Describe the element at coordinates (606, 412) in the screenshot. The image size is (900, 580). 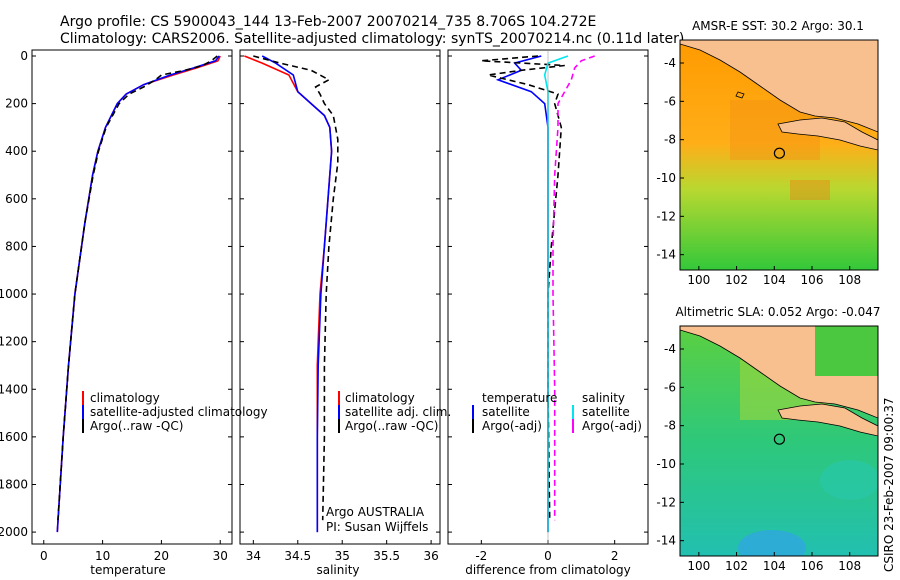
I see `legend-sal-satellite-label: satellite` at that location.